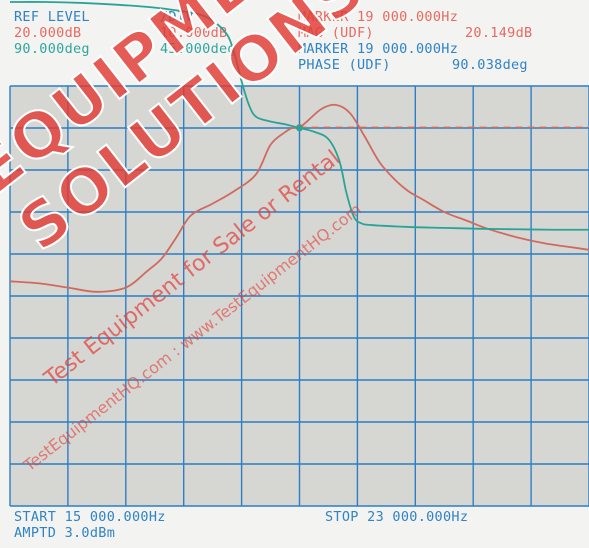 The width and height of the screenshot is (589, 548). I want to click on magnitude-readout-value: 20.149dB, so click(499, 33).